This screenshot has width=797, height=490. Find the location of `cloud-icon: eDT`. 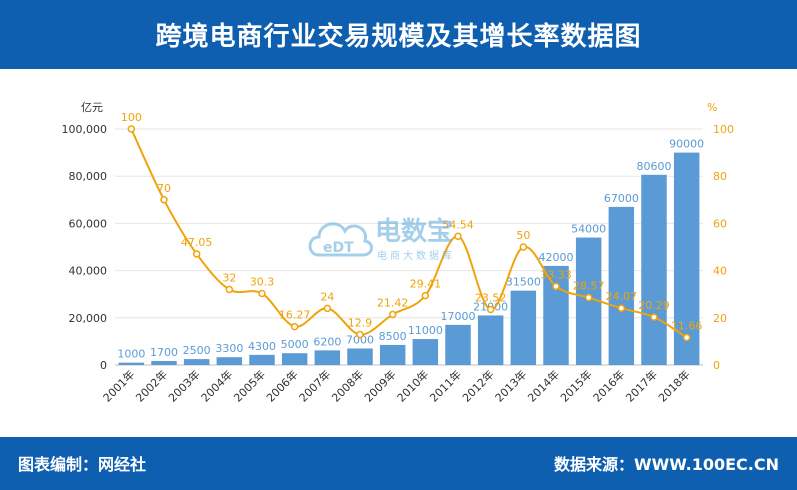

cloud-icon: eDT is located at coordinates (340, 239).